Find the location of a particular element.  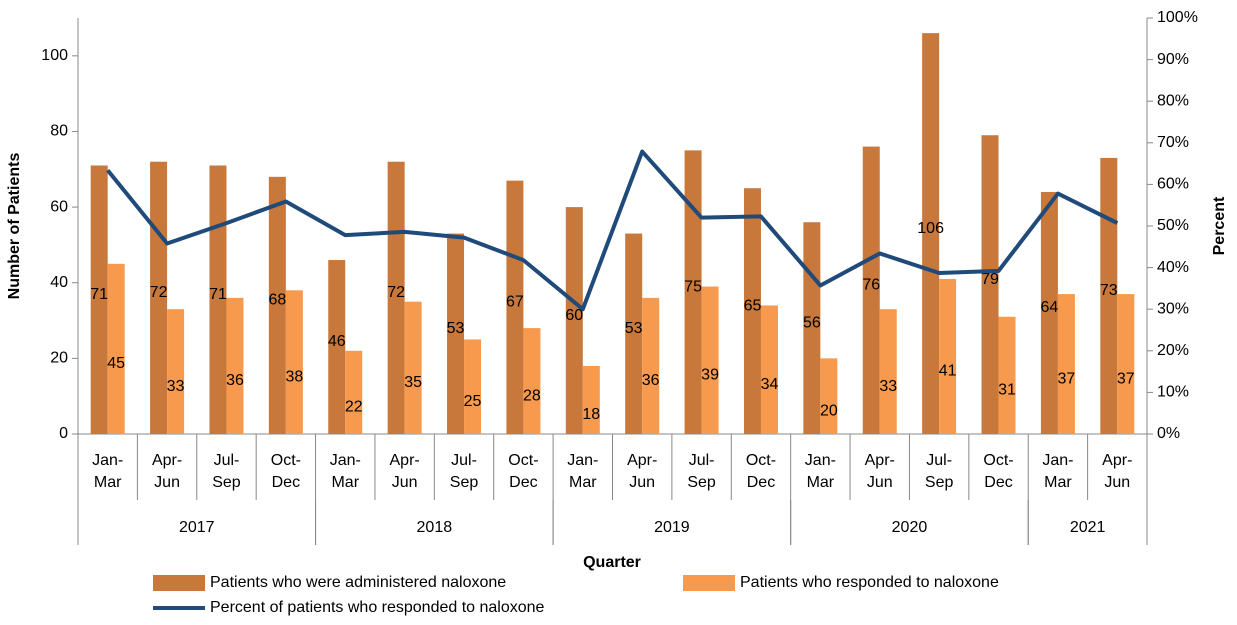

y2-tick-label: 0% is located at coordinates (1168, 433).